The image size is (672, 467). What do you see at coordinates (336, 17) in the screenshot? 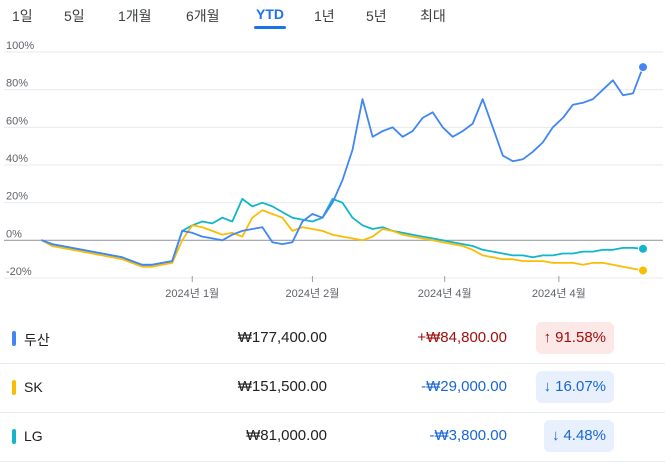
I see `range-tabs: 1일 5일 1개월 6개월 YTD 1년 5년 최대` at bounding box center [336, 17].